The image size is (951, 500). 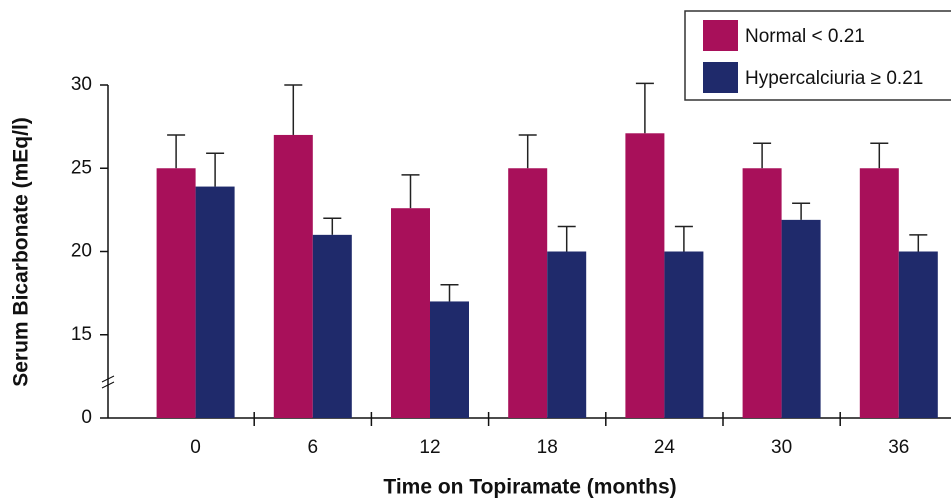 I want to click on x-tick-label: 30, so click(x=781, y=447).